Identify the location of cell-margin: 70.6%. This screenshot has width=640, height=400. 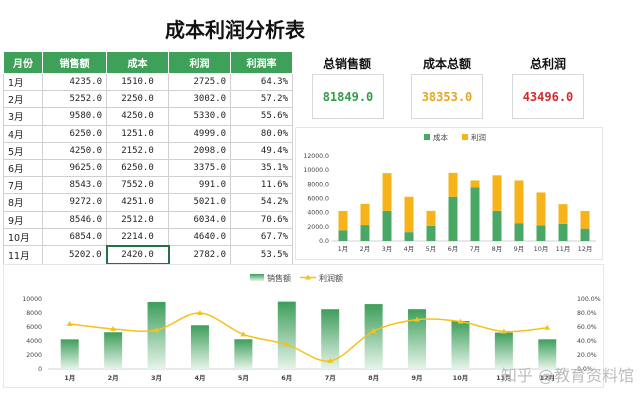
(261, 219).